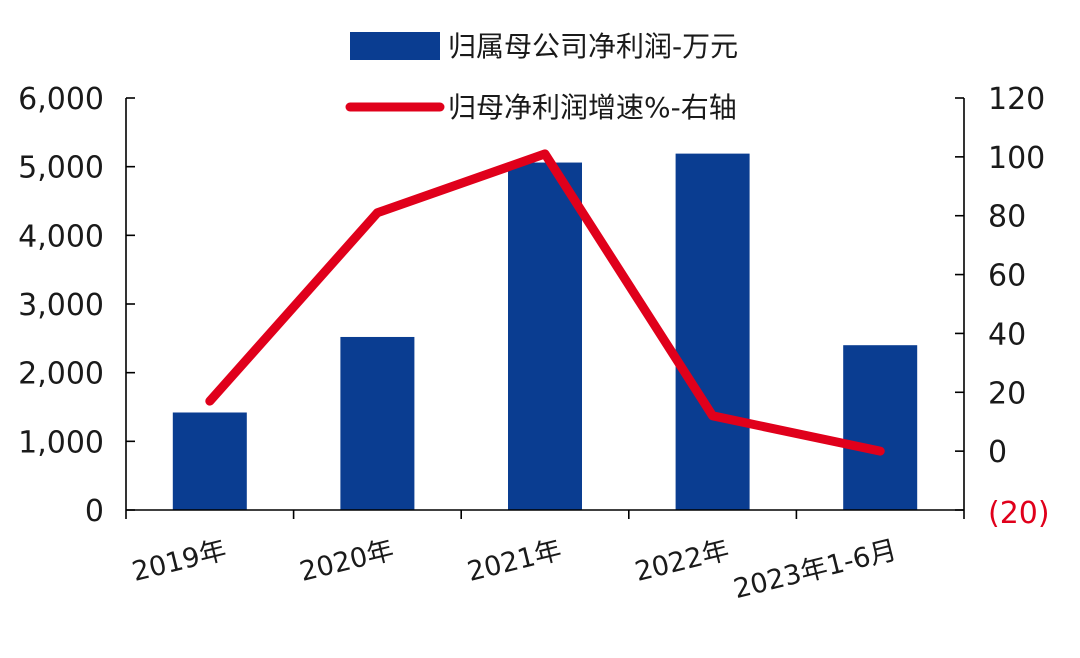  Describe the element at coordinates (94, 511) in the screenshot. I see `left-y-tick-label: 0` at that location.